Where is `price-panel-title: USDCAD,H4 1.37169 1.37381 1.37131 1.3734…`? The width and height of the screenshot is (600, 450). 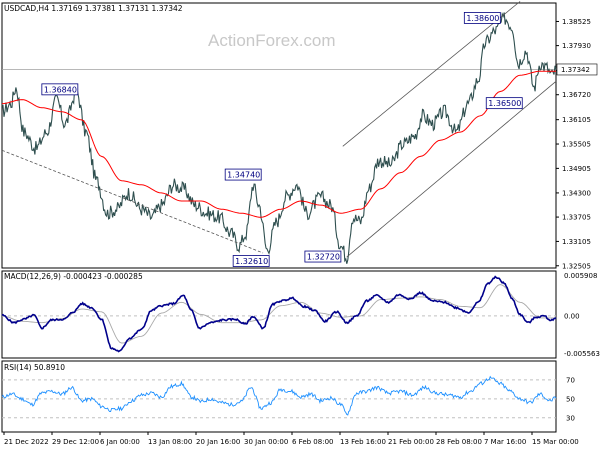
price-panel-title: USDCAD,H4 1.37169 1.37381 1.37131 1.3734… is located at coordinates (93, 8).